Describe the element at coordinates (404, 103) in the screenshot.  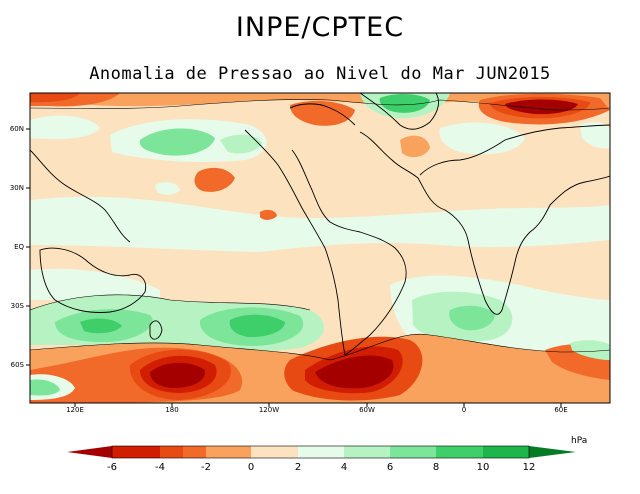
I see `greenland-positive-core` at that location.